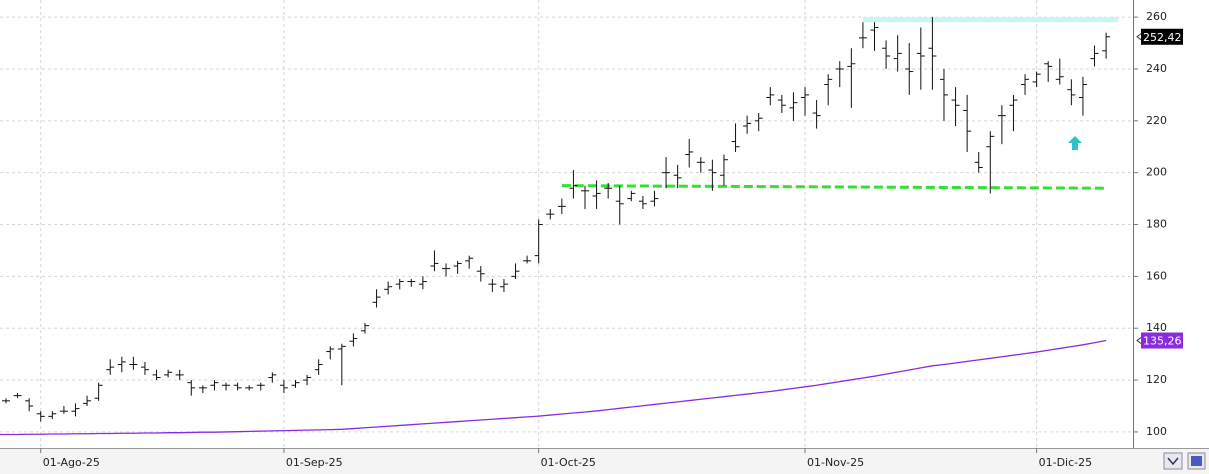 Image resolution: width=1209 pixels, height=474 pixels. What do you see at coordinates (1156, 16) in the screenshot?
I see `y-tick-label: 260` at bounding box center [1156, 16].